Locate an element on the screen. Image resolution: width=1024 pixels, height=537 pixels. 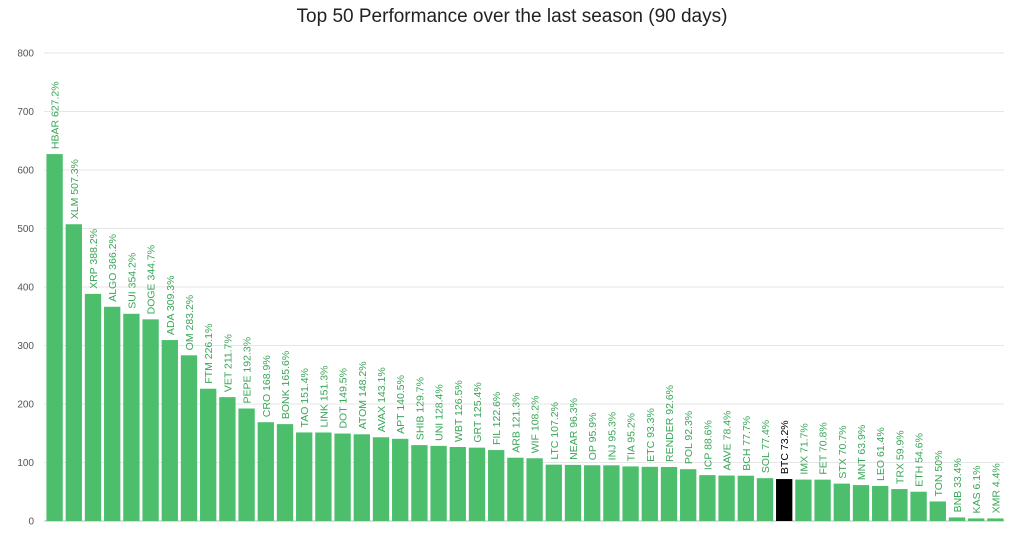
data-label-shib: SHIB 129.7% is located at coordinates (420, 408).